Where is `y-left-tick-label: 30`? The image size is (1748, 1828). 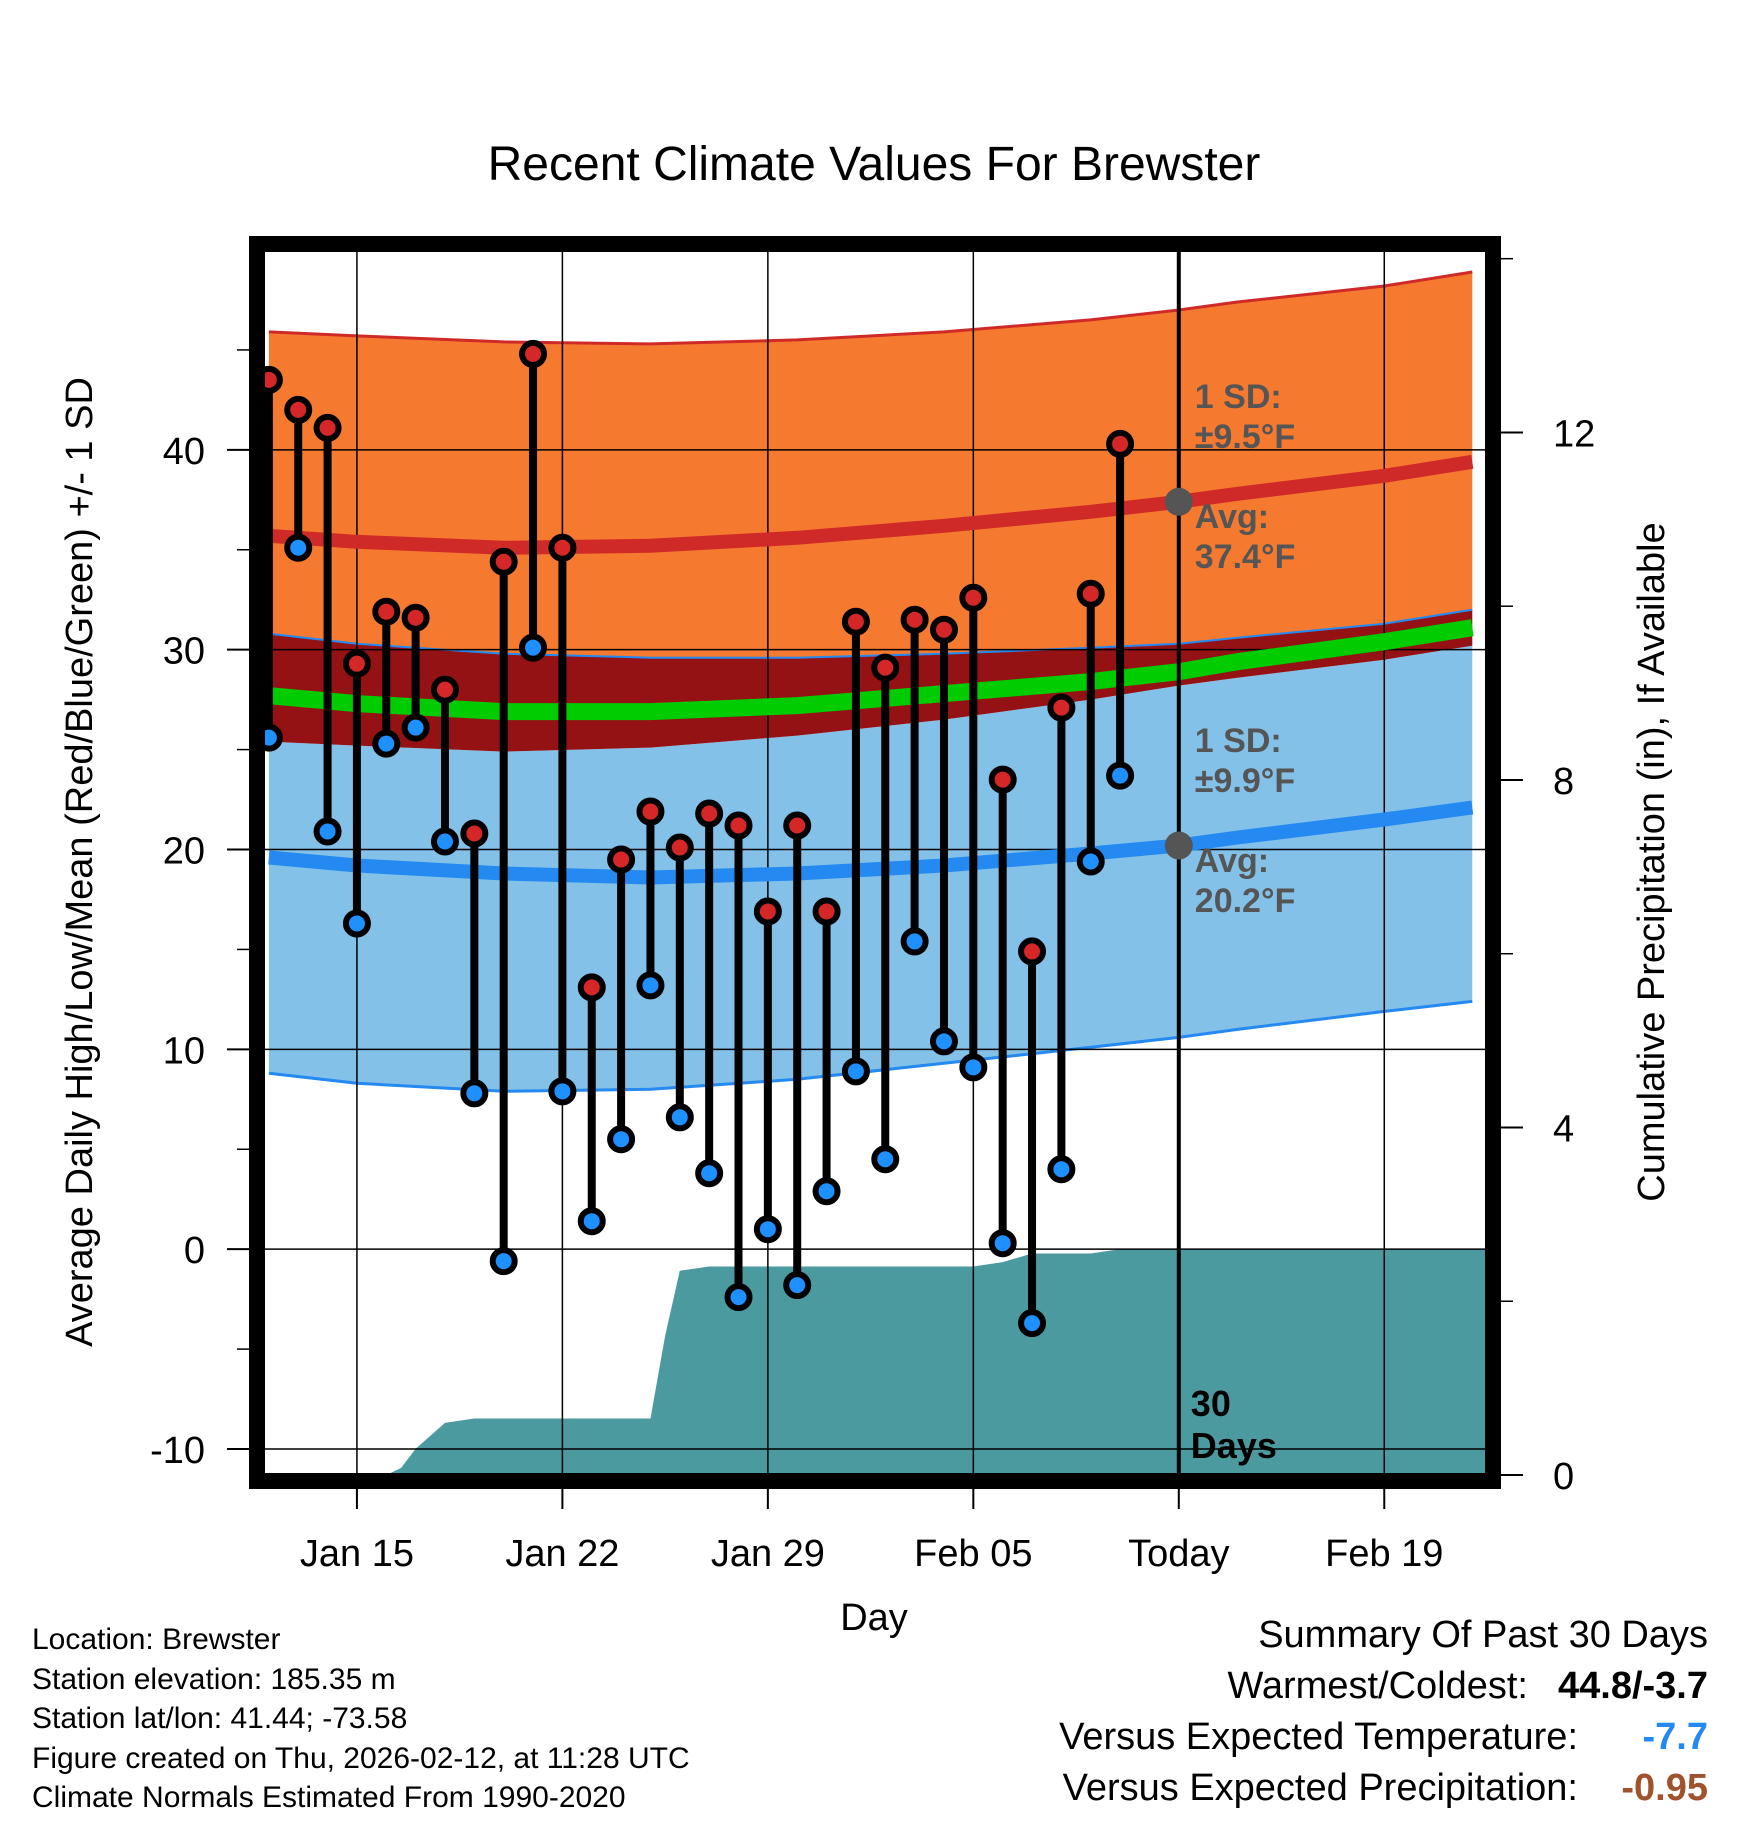 y-left-tick-label: 30 is located at coordinates (184, 652).